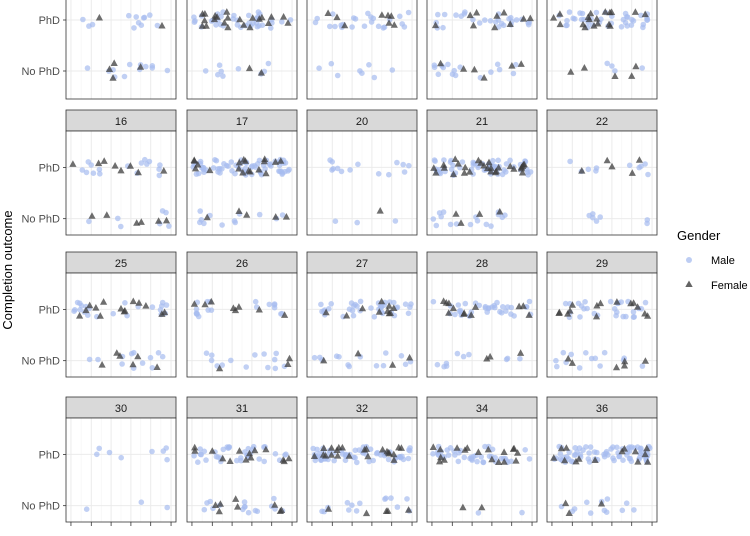 Image resolution: width=750 pixels, height=536 pixels. What do you see at coordinates (242, 122) in the screenshot?
I see `facet-strip-label: 17` at bounding box center [242, 122].